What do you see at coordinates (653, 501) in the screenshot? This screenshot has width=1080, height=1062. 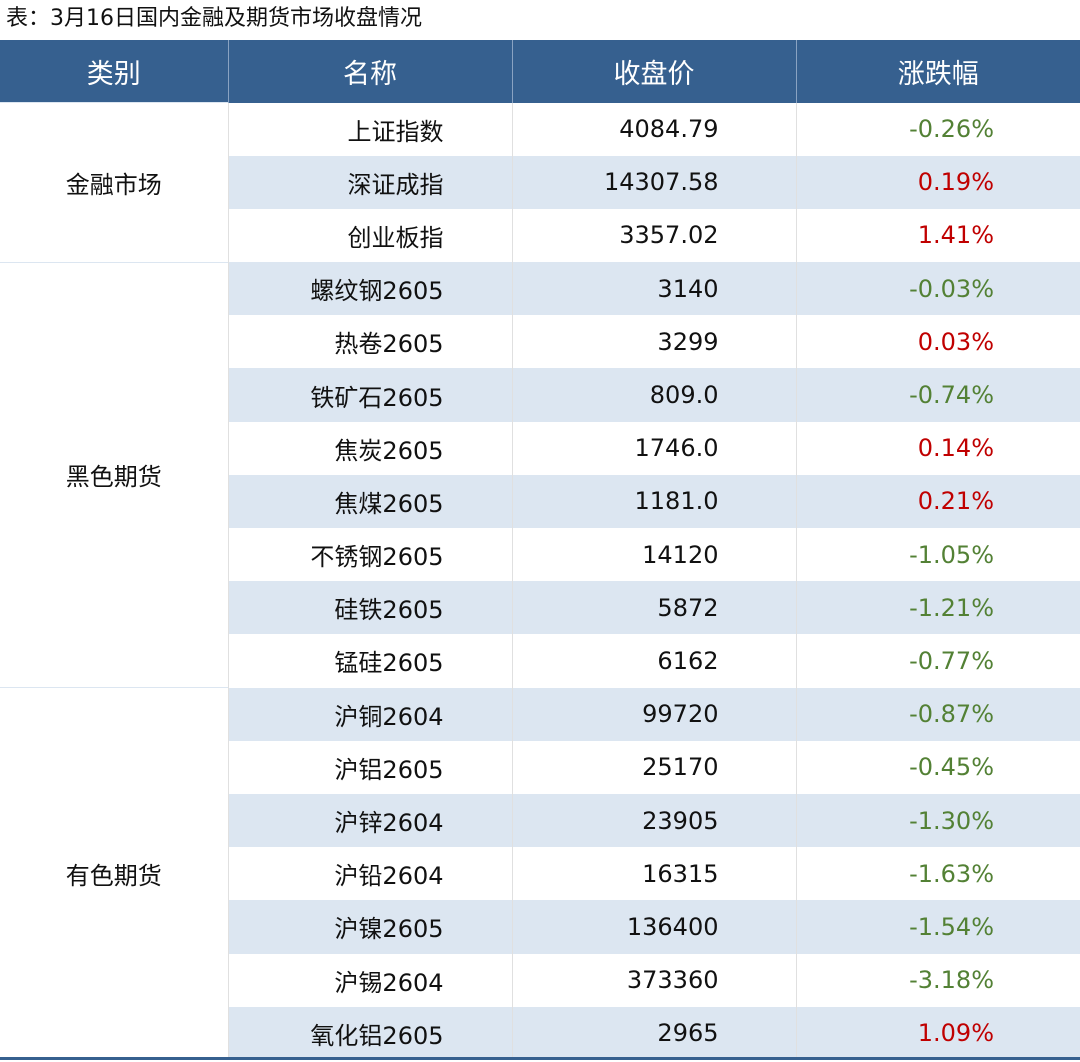 I see `close-cell: 1181.0` at bounding box center [653, 501].